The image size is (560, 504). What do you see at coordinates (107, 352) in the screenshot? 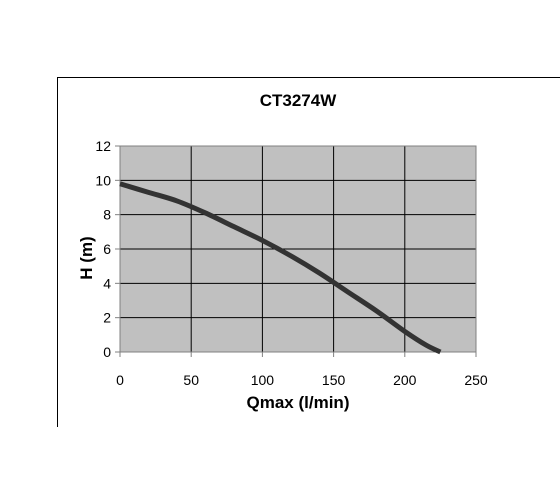
I see `y-tick-label: 0` at bounding box center [107, 352].